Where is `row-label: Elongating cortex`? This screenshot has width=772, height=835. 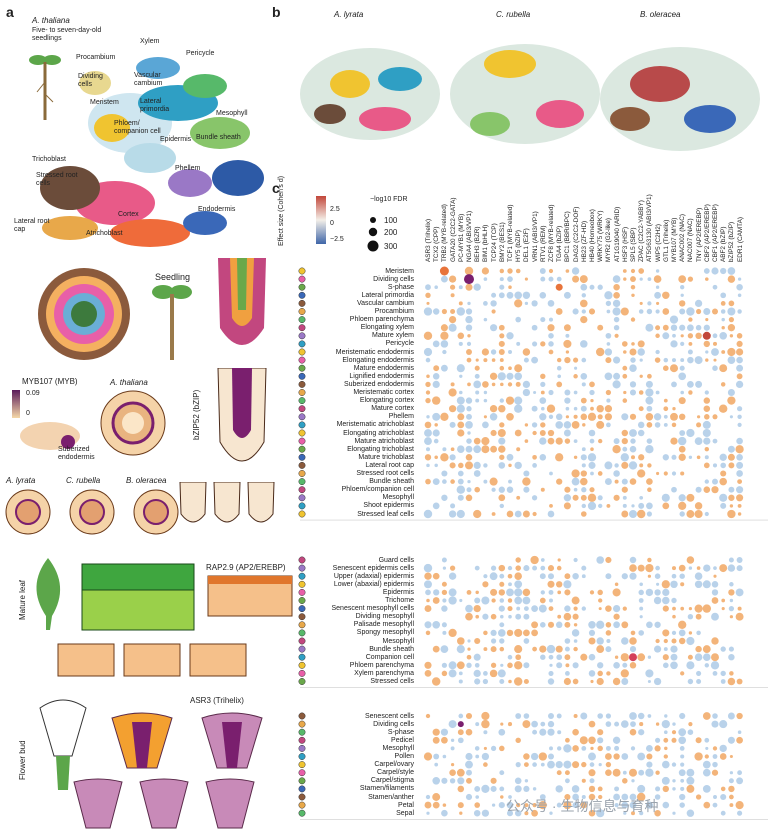
row-label: Elongating cortex is located at coordinates (386, 401).